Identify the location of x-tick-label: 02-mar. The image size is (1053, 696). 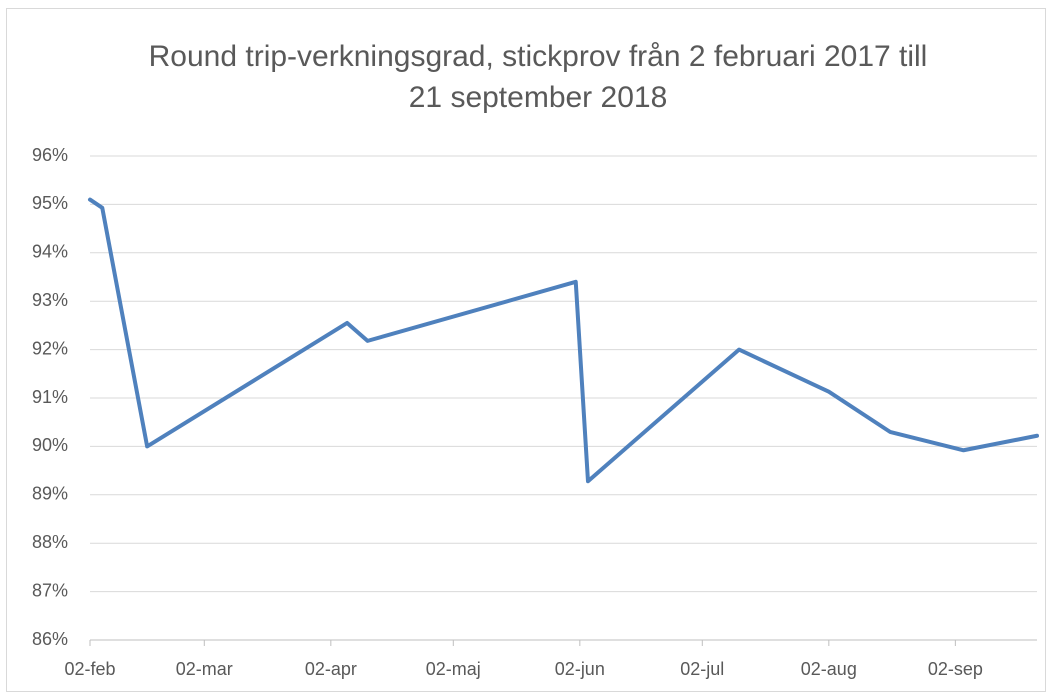
(204, 669).